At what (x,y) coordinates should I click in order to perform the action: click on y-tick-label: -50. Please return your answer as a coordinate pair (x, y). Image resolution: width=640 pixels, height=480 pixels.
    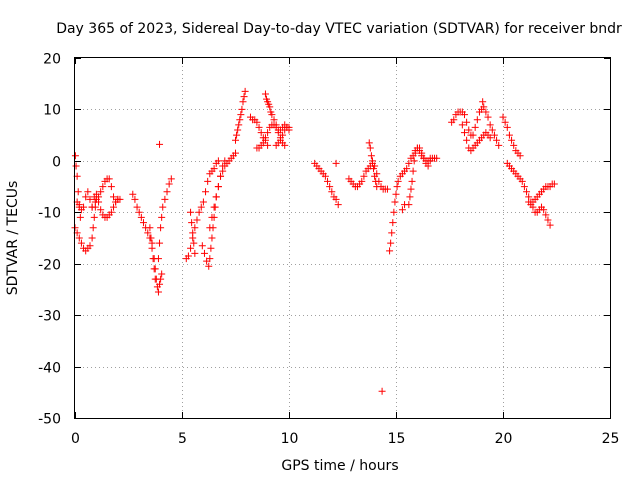
    Looking at the image, I should click on (49, 420).